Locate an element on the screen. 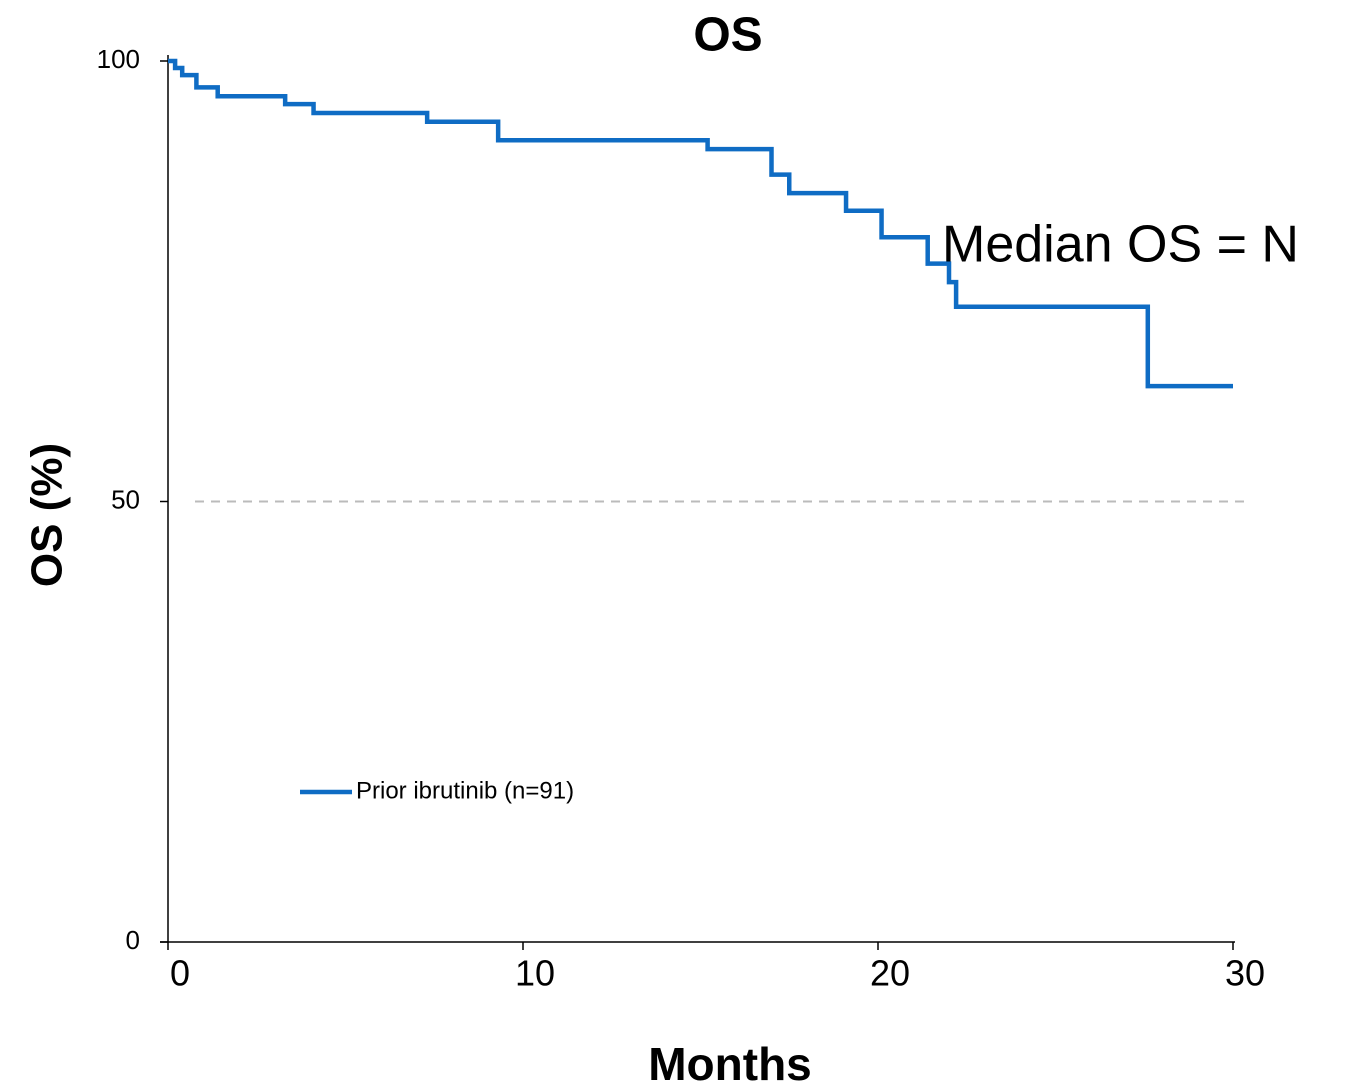 The height and width of the screenshot is (1090, 1362). annotation: Median OS = N is located at coordinates (1120, 245).